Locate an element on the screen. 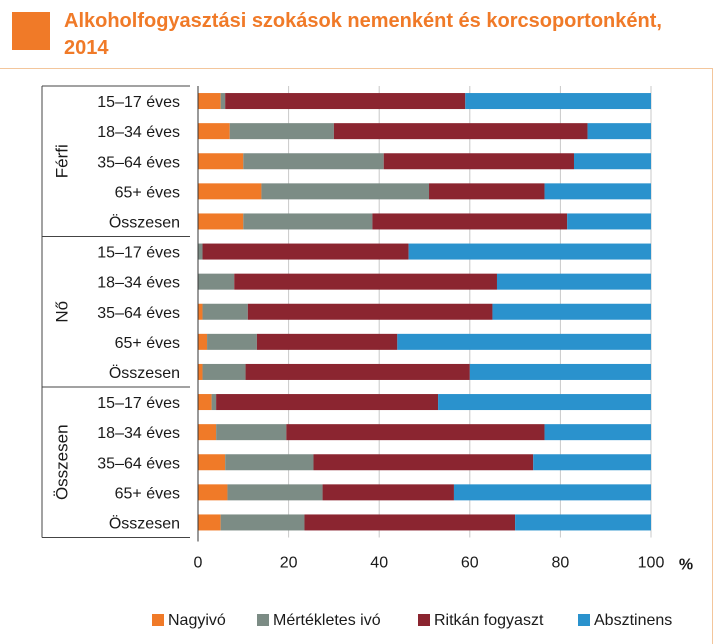 The width and height of the screenshot is (713, 644). group-label: Nő is located at coordinates (61, 312).